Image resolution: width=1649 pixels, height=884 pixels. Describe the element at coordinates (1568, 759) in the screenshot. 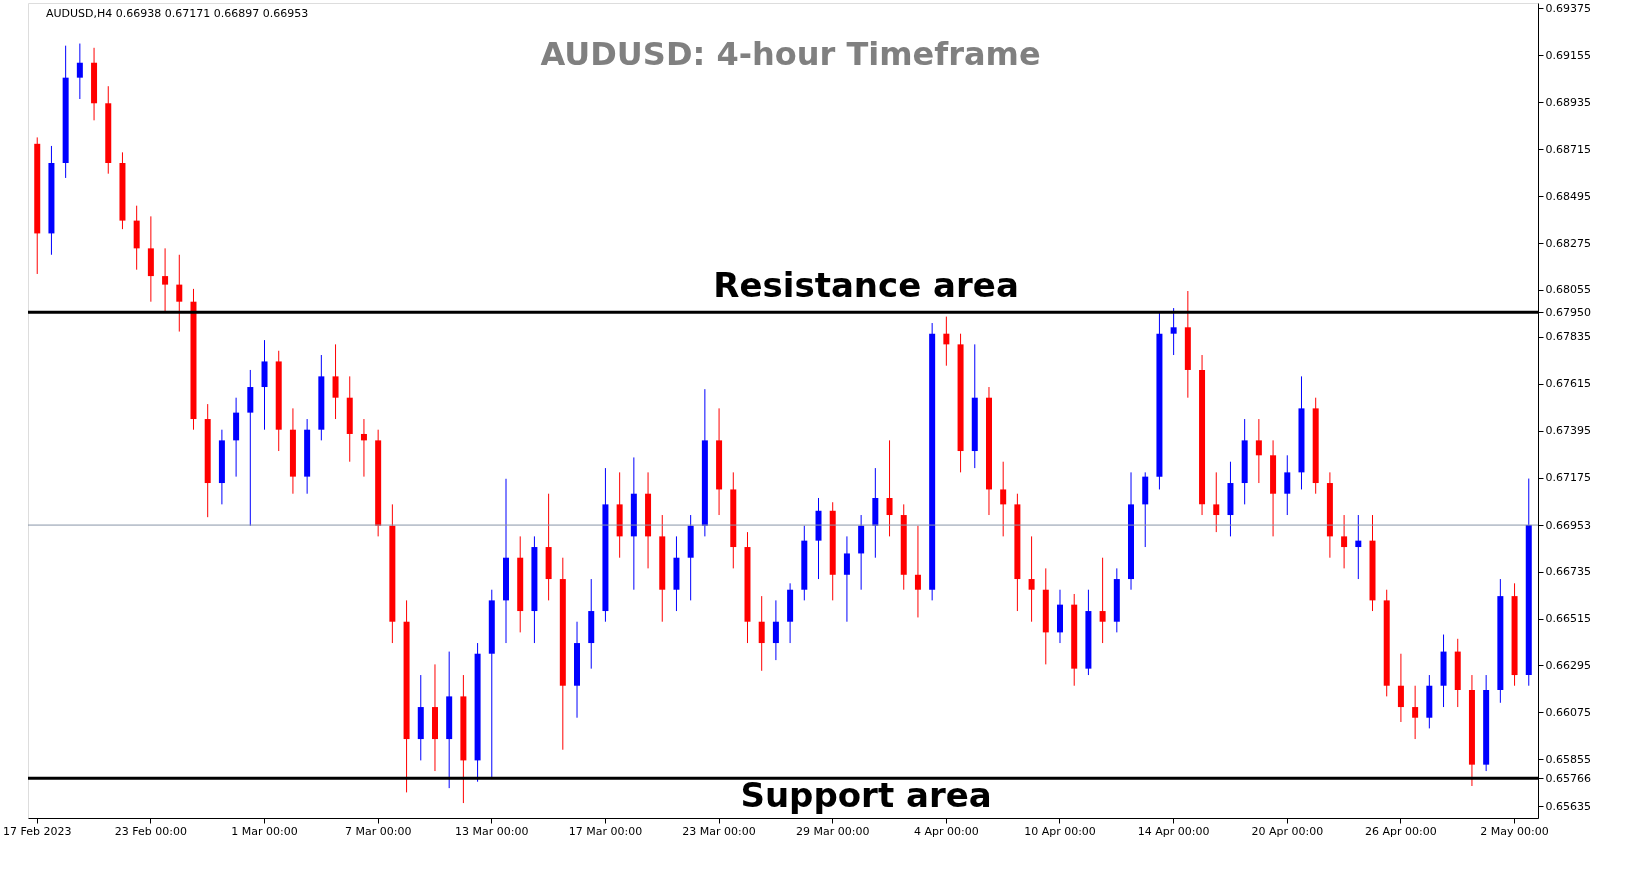

I see `y-tick-label: 0.65855` at that location.